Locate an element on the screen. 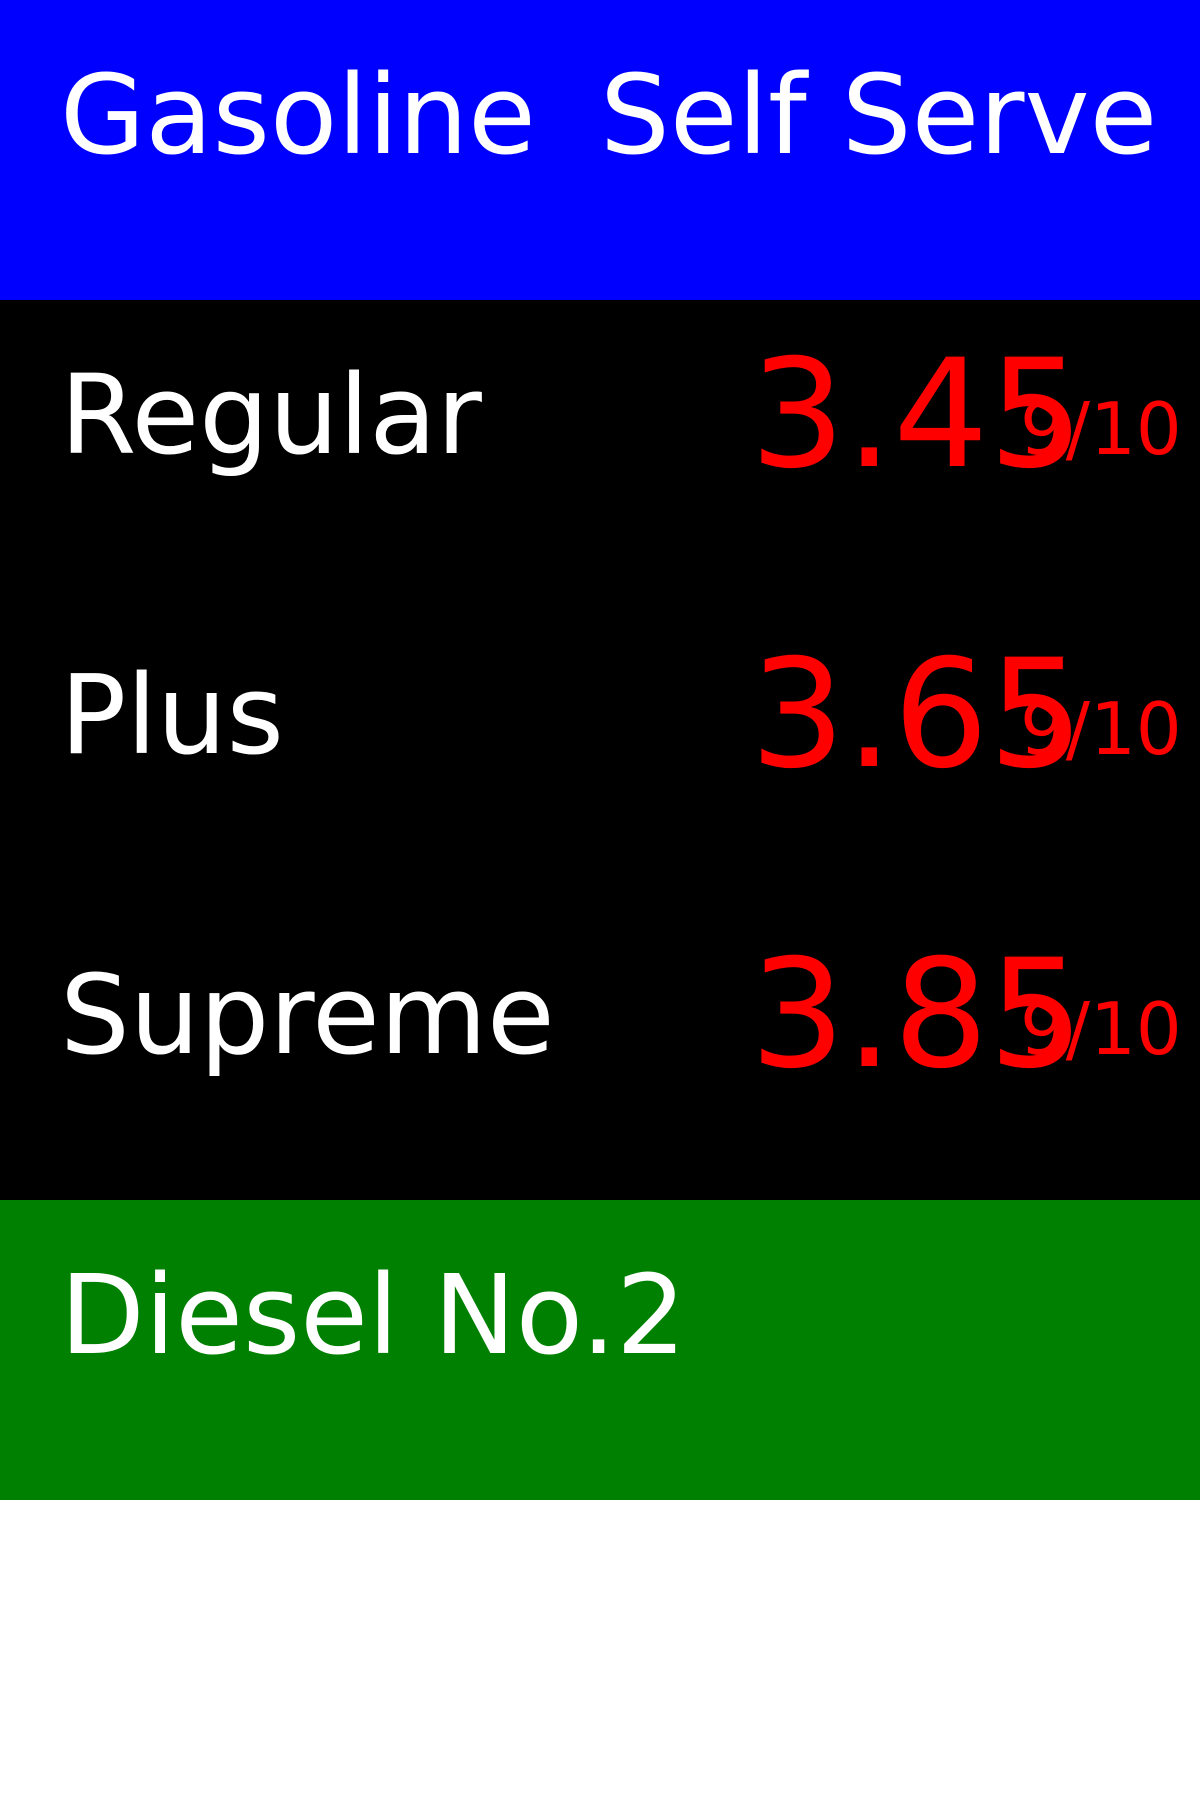  price-value: 3.85 is located at coordinates (917, 1015).